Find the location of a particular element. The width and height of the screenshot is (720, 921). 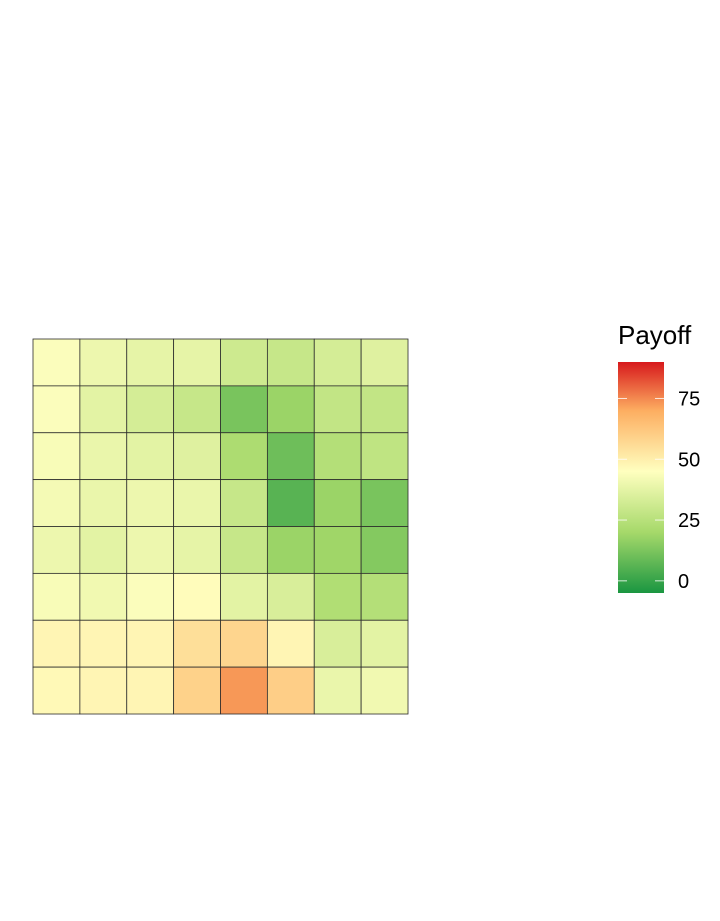

legend-colorbar is located at coordinates (641, 477).